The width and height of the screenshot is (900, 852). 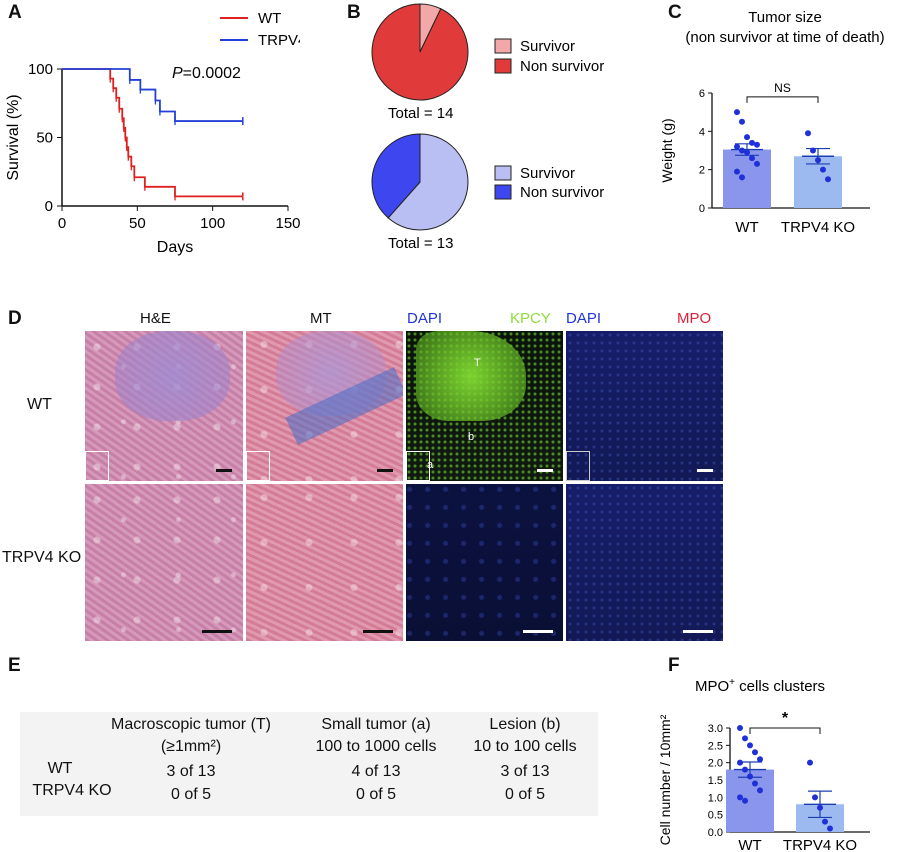 What do you see at coordinates (784, 37) in the screenshot?
I see `chart-c-subtitle: (non survivor at time of death)` at bounding box center [784, 37].